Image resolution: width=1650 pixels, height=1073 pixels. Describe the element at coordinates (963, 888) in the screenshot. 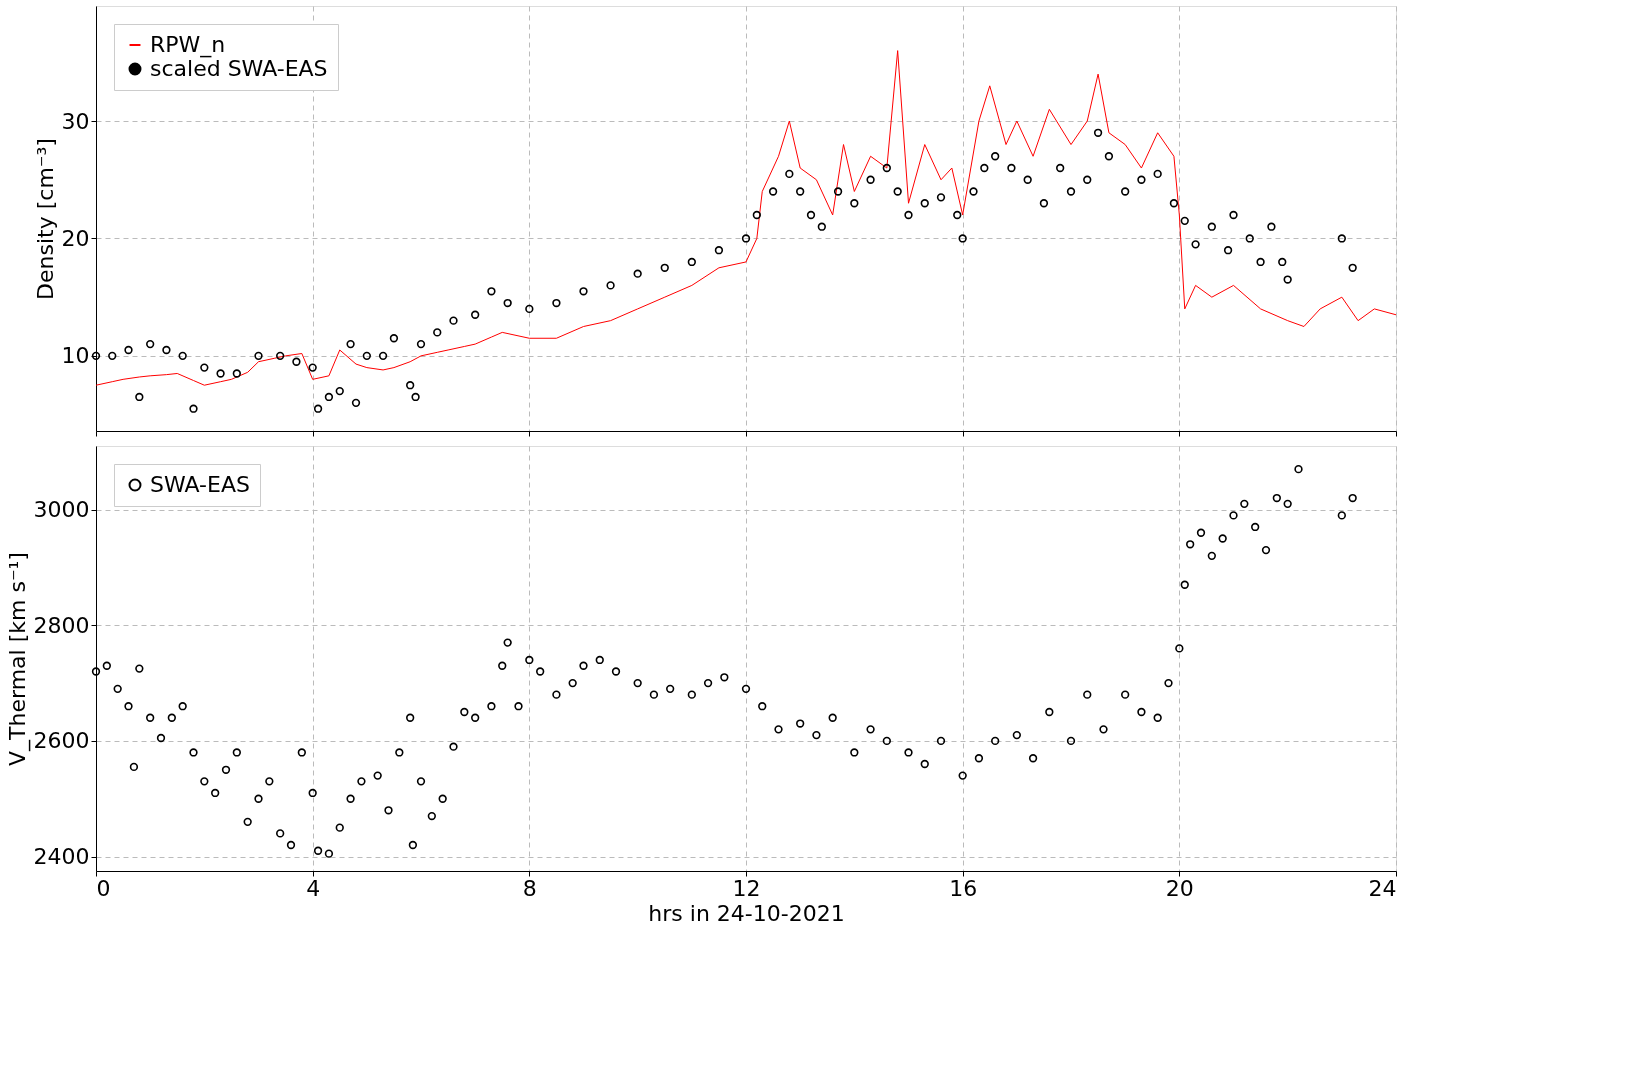

I see `x-tick-label: 16` at that location.